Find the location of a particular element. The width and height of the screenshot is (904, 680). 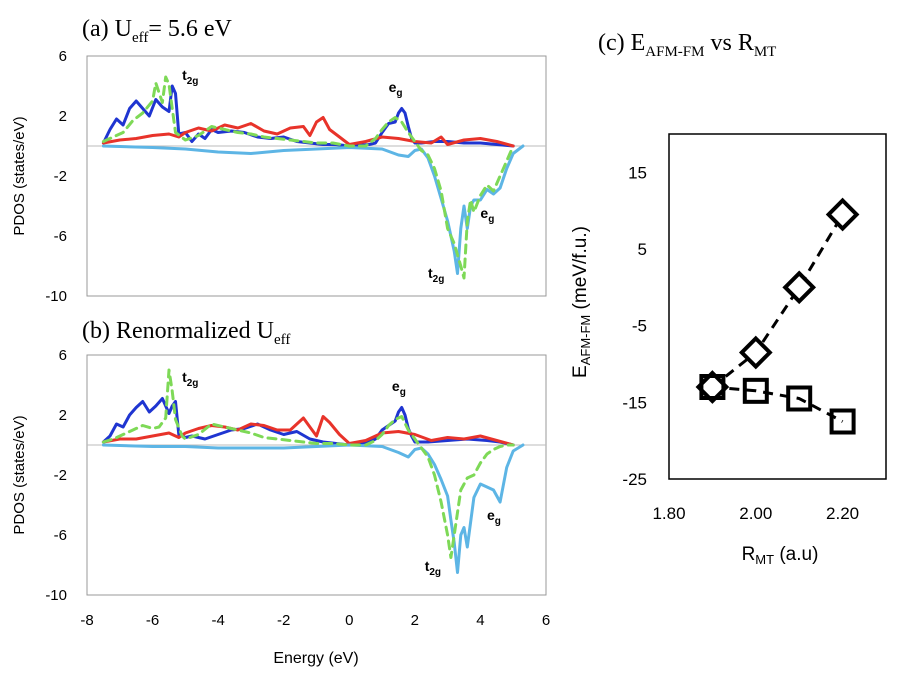

a-series-3-line is located at coordinates (308, 177).